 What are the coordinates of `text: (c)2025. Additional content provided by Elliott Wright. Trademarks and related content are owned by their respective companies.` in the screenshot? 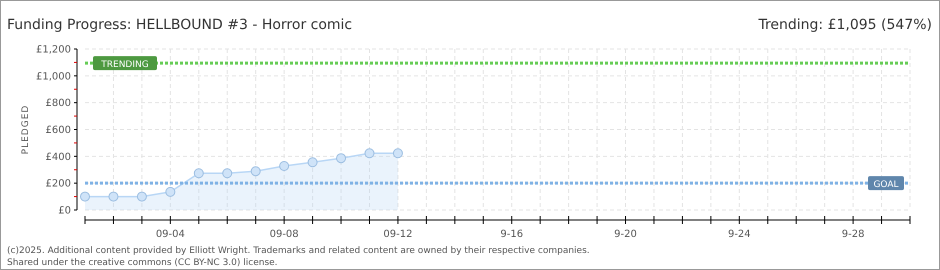 It's located at (298, 251).